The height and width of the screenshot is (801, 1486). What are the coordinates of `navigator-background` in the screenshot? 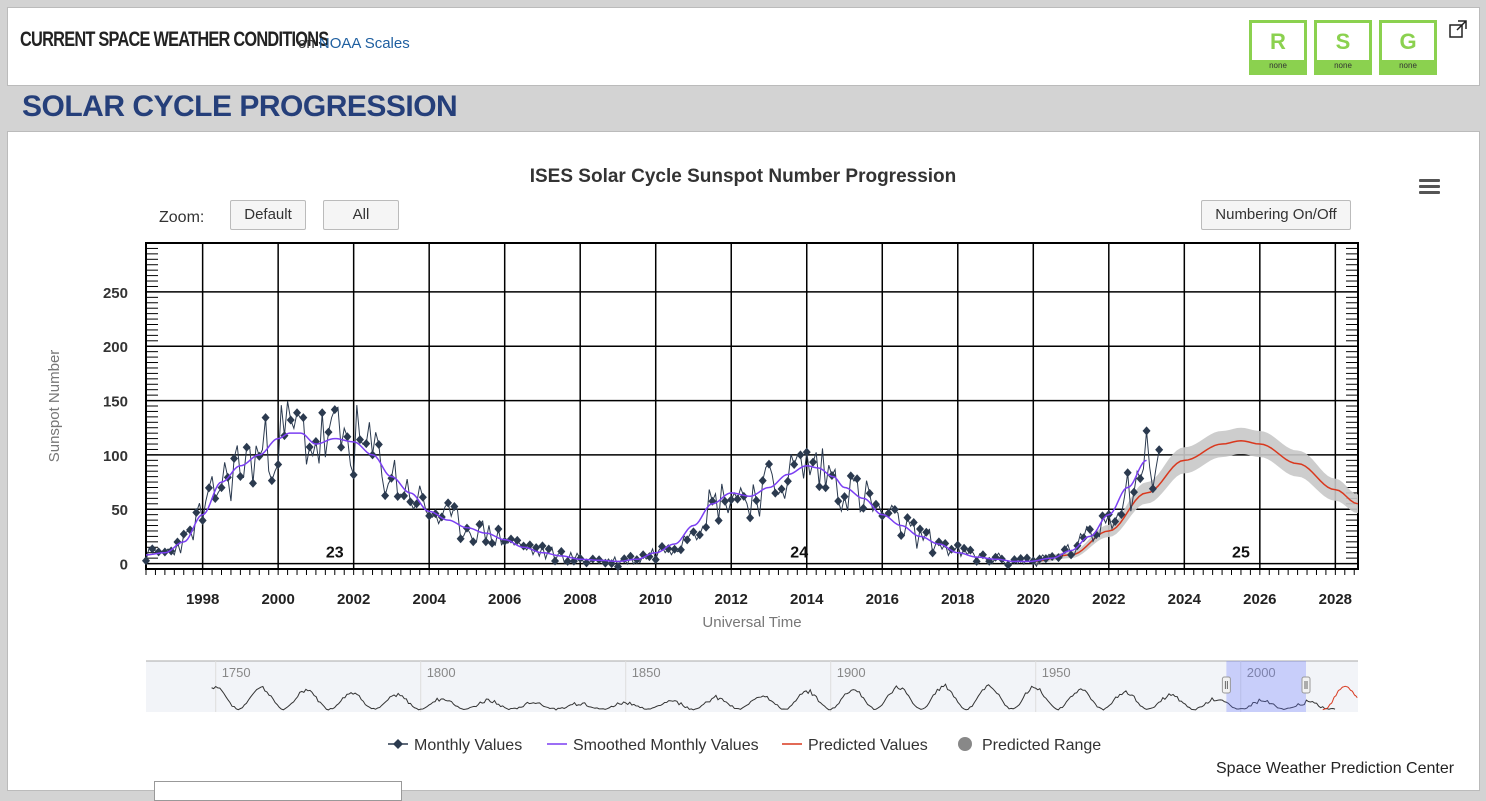 It's located at (752, 686).